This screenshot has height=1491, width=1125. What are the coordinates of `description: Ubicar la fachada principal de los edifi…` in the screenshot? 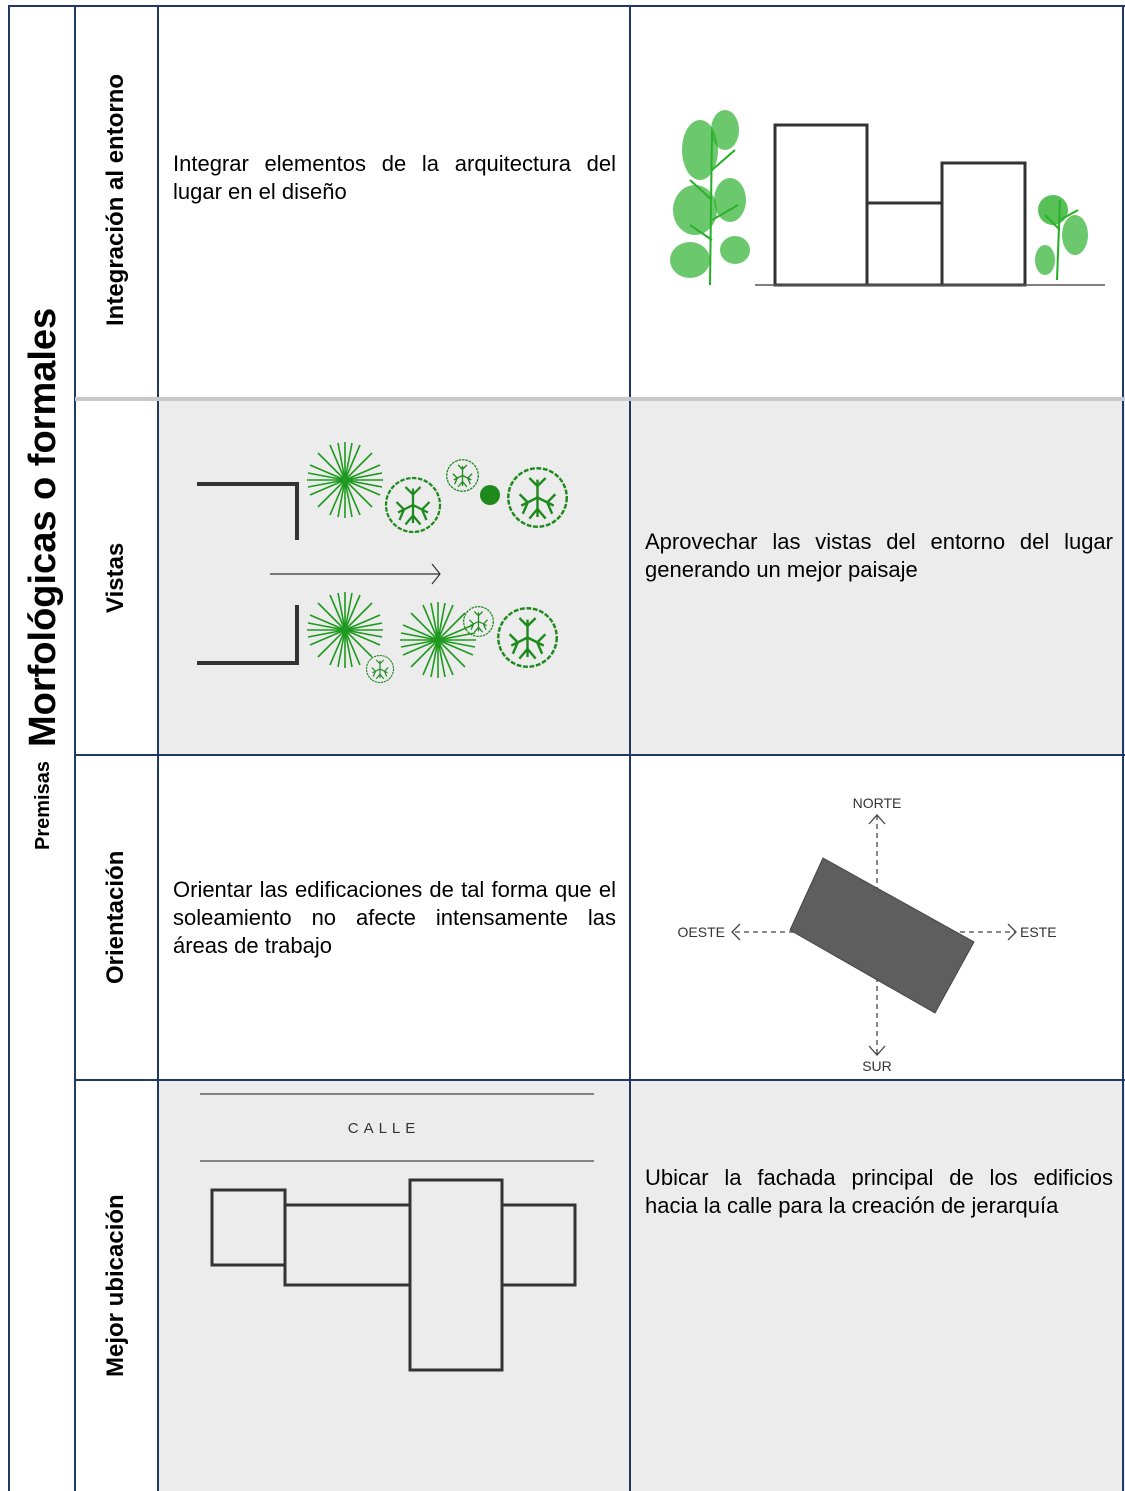 It's located at (879, 1191).